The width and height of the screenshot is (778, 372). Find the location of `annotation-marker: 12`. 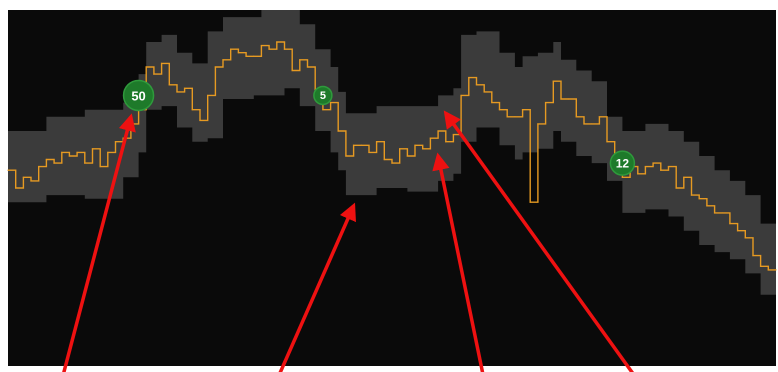

annotation-marker: 12 is located at coordinates (622, 163).